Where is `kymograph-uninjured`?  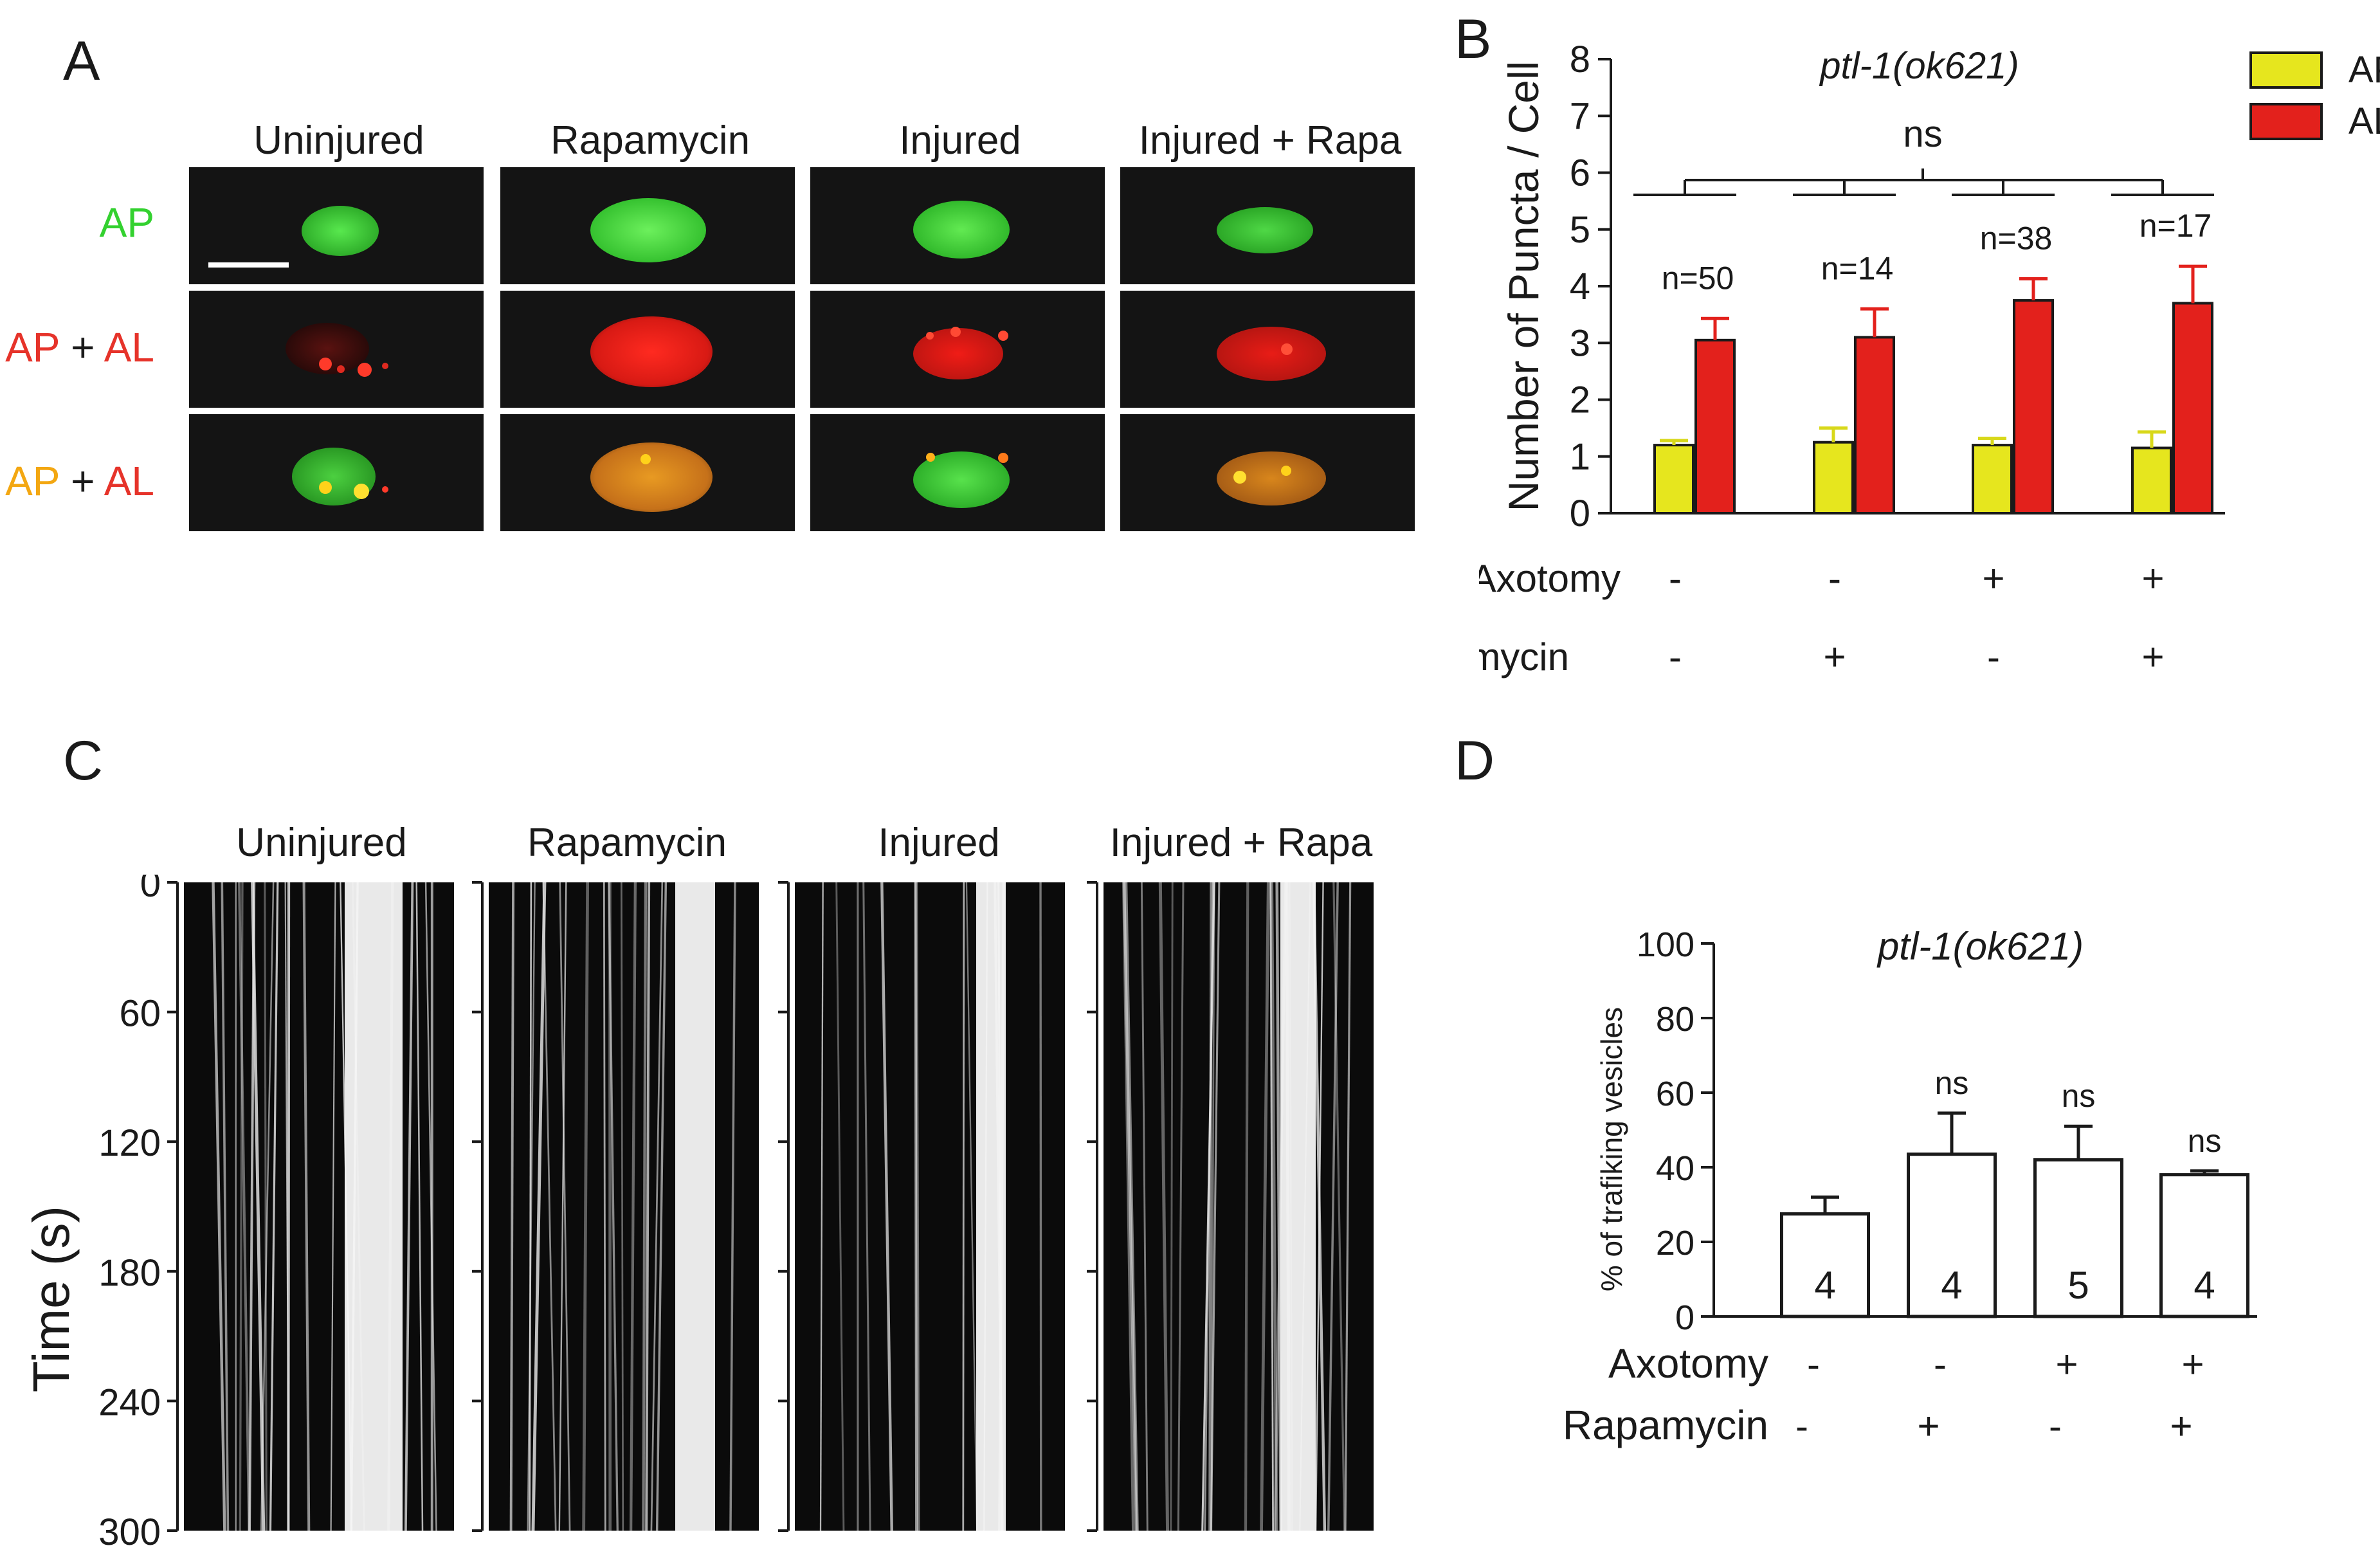 kymograph-uninjured is located at coordinates (319, 1206).